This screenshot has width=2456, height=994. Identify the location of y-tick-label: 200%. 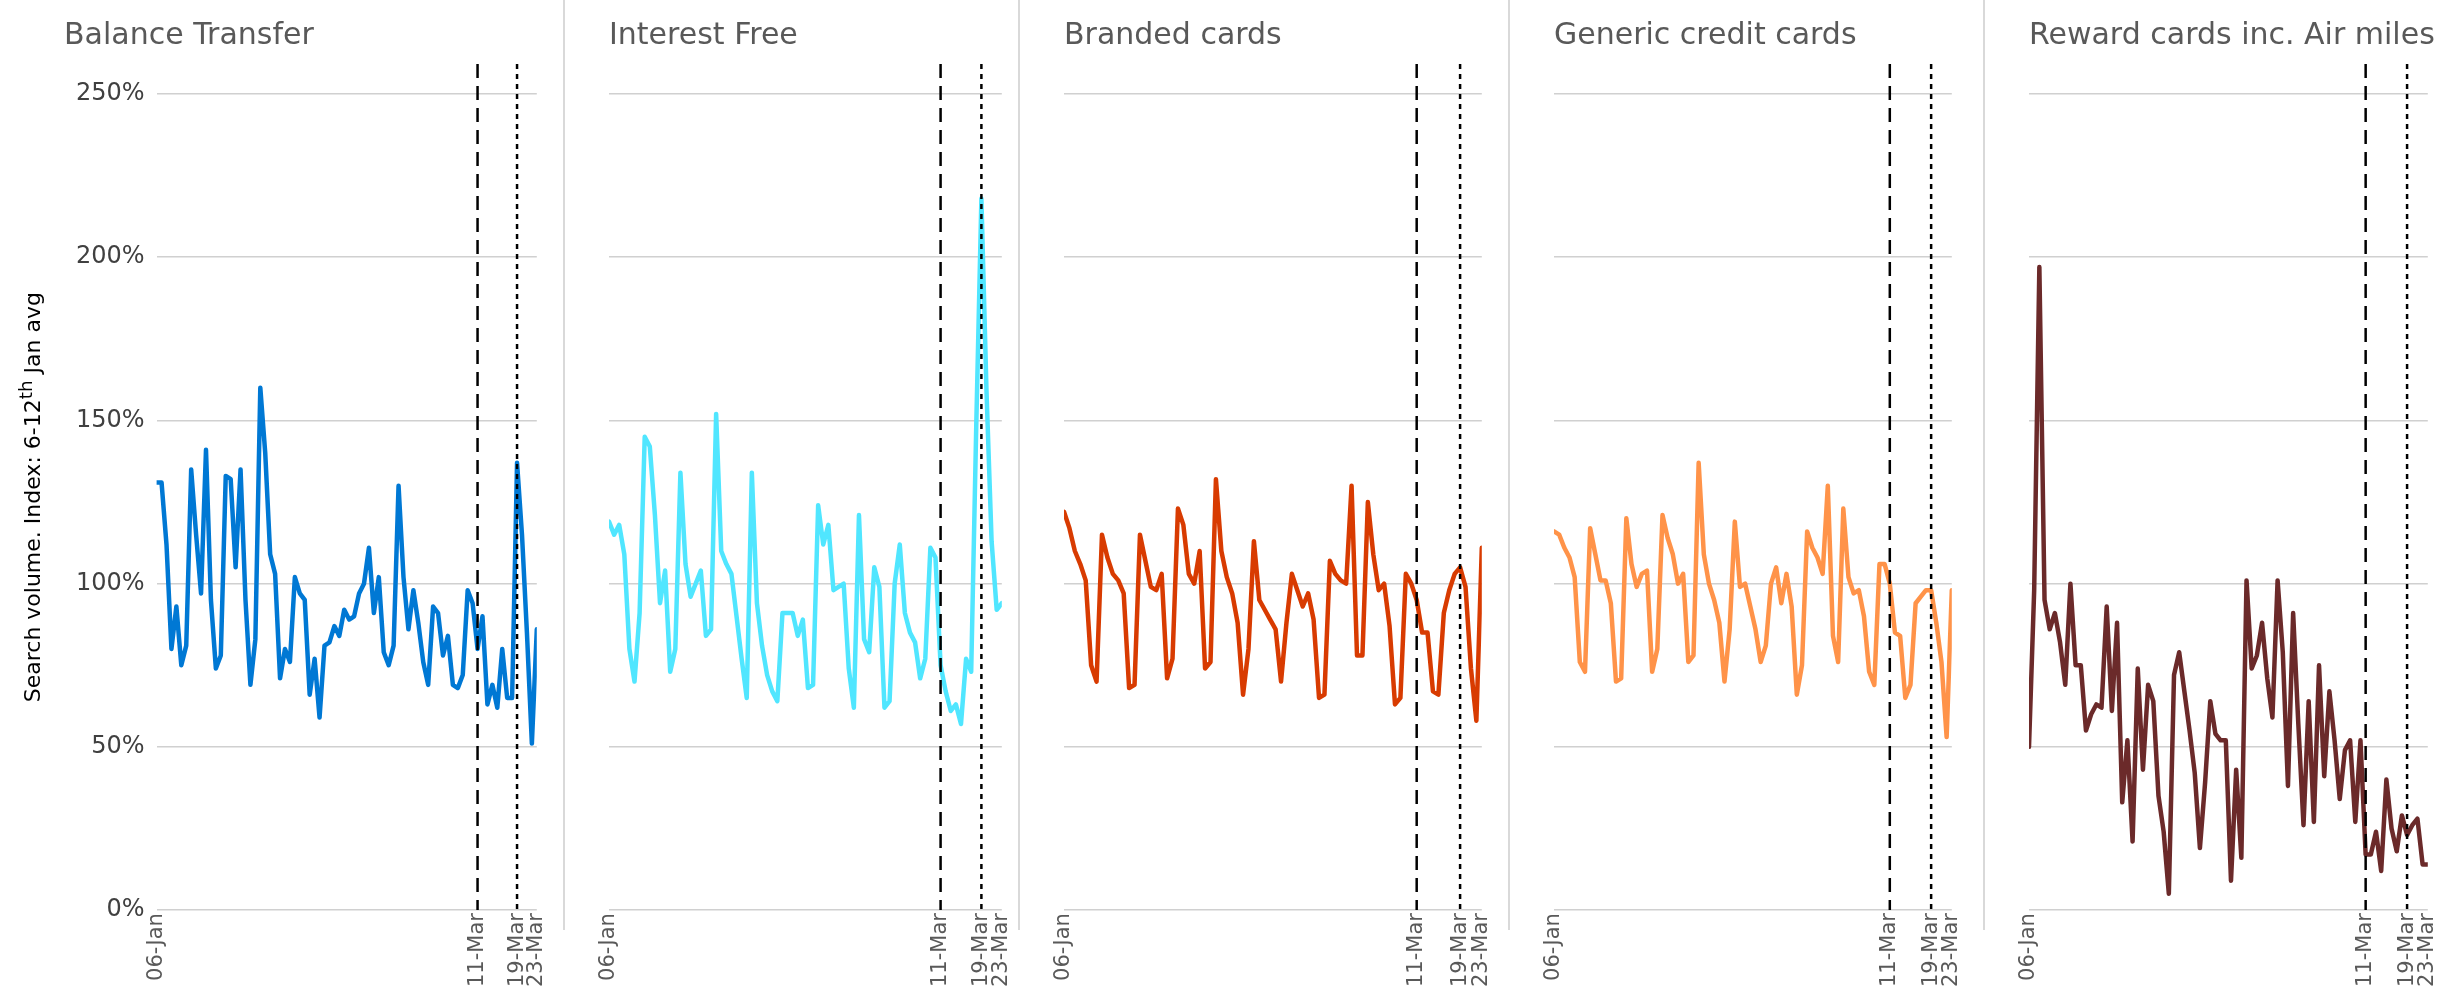
(110, 255).